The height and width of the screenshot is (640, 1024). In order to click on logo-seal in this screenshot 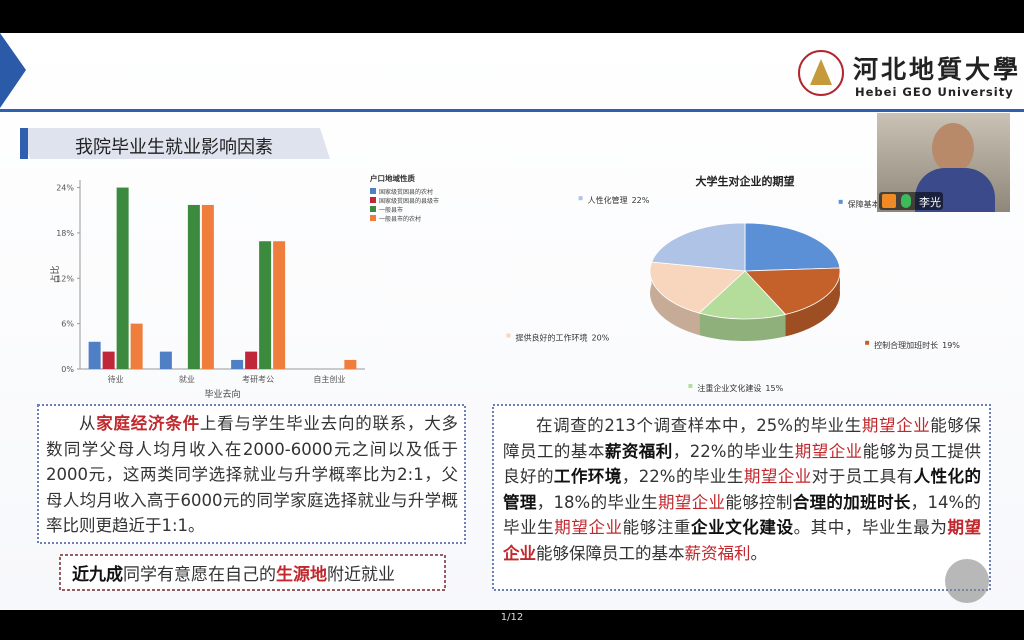, I will do `click(821, 73)`.